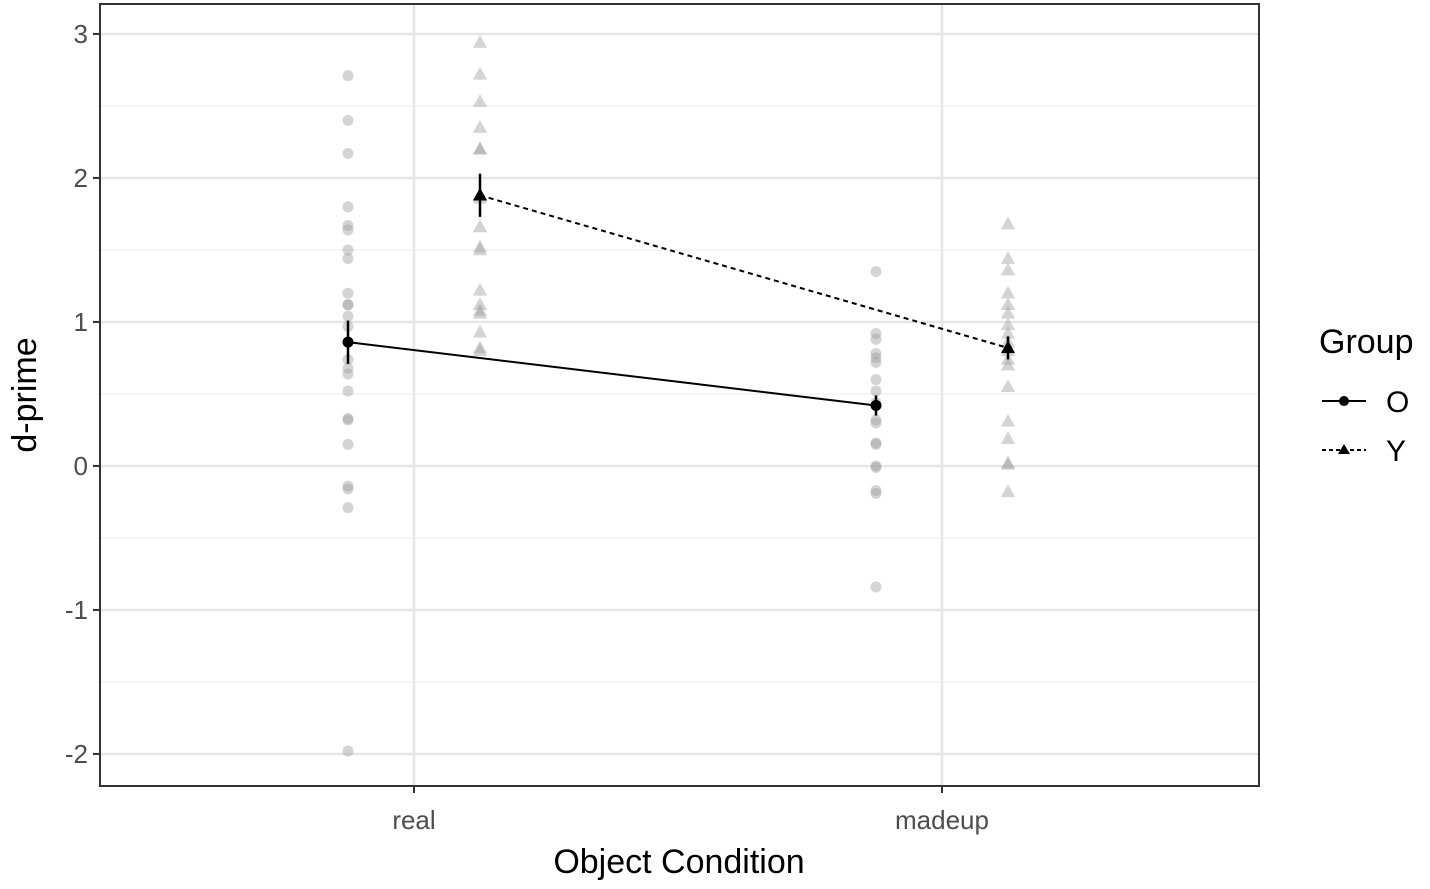  Describe the element at coordinates (942, 820) in the screenshot. I see `x-tick-label: madeup` at that location.